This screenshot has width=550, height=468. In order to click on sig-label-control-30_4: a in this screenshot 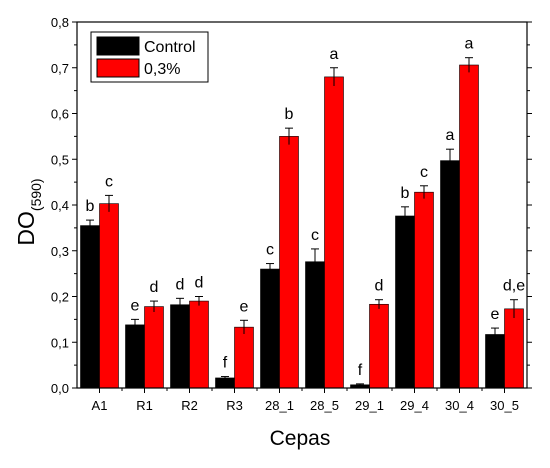, I will do `click(450, 135)`.